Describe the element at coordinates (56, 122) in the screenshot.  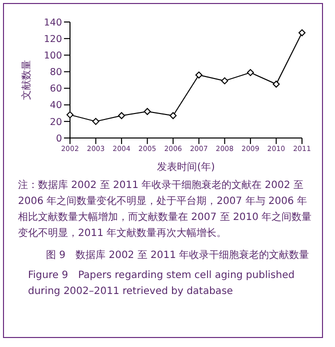
I see `y-tick-label: 20` at that location.